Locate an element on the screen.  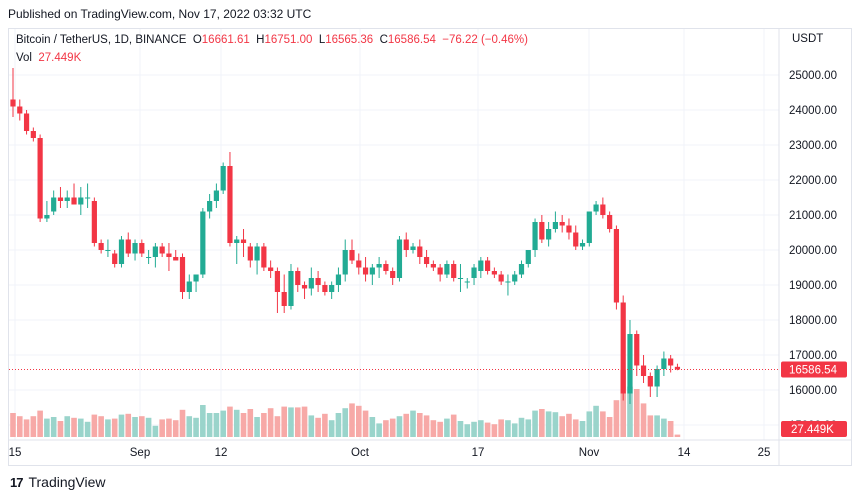
last-price-tag is located at coordinates (814, 369).